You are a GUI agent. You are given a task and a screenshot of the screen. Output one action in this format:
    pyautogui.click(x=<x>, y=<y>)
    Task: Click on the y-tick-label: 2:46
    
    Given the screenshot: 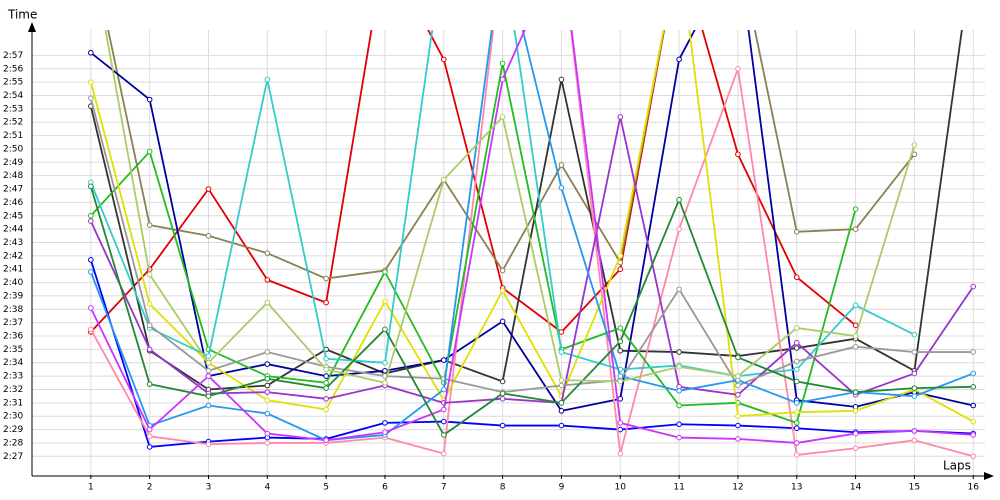 What is the action you would take?
    pyautogui.click(x=13, y=203)
    